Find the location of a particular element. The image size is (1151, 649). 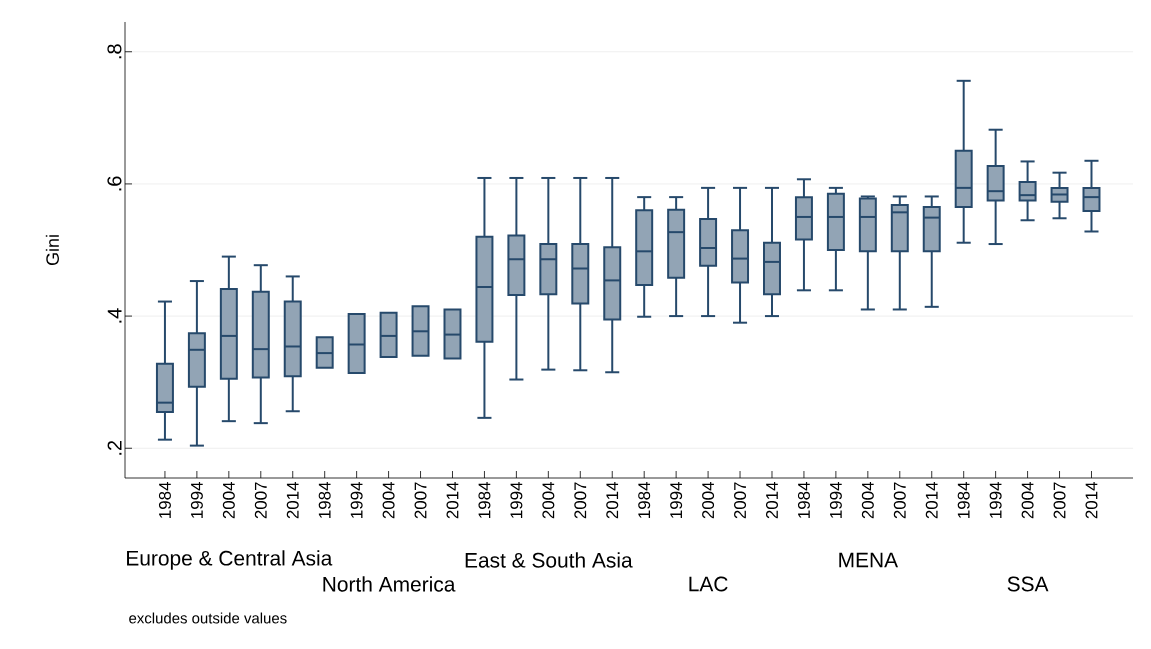

text: SSA is located at coordinates (1028, 584).